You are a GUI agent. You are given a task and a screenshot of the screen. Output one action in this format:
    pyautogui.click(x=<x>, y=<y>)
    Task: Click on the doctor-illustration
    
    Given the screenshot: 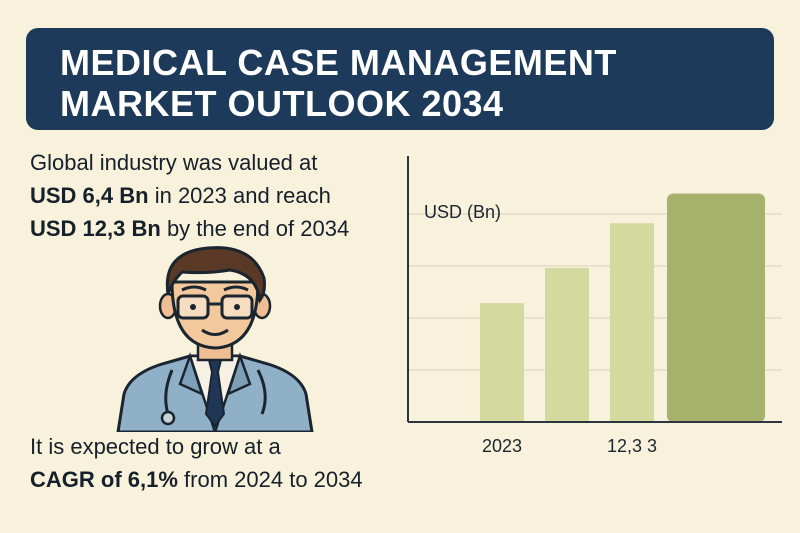 What is the action you would take?
    pyautogui.click(x=215, y=339)
    